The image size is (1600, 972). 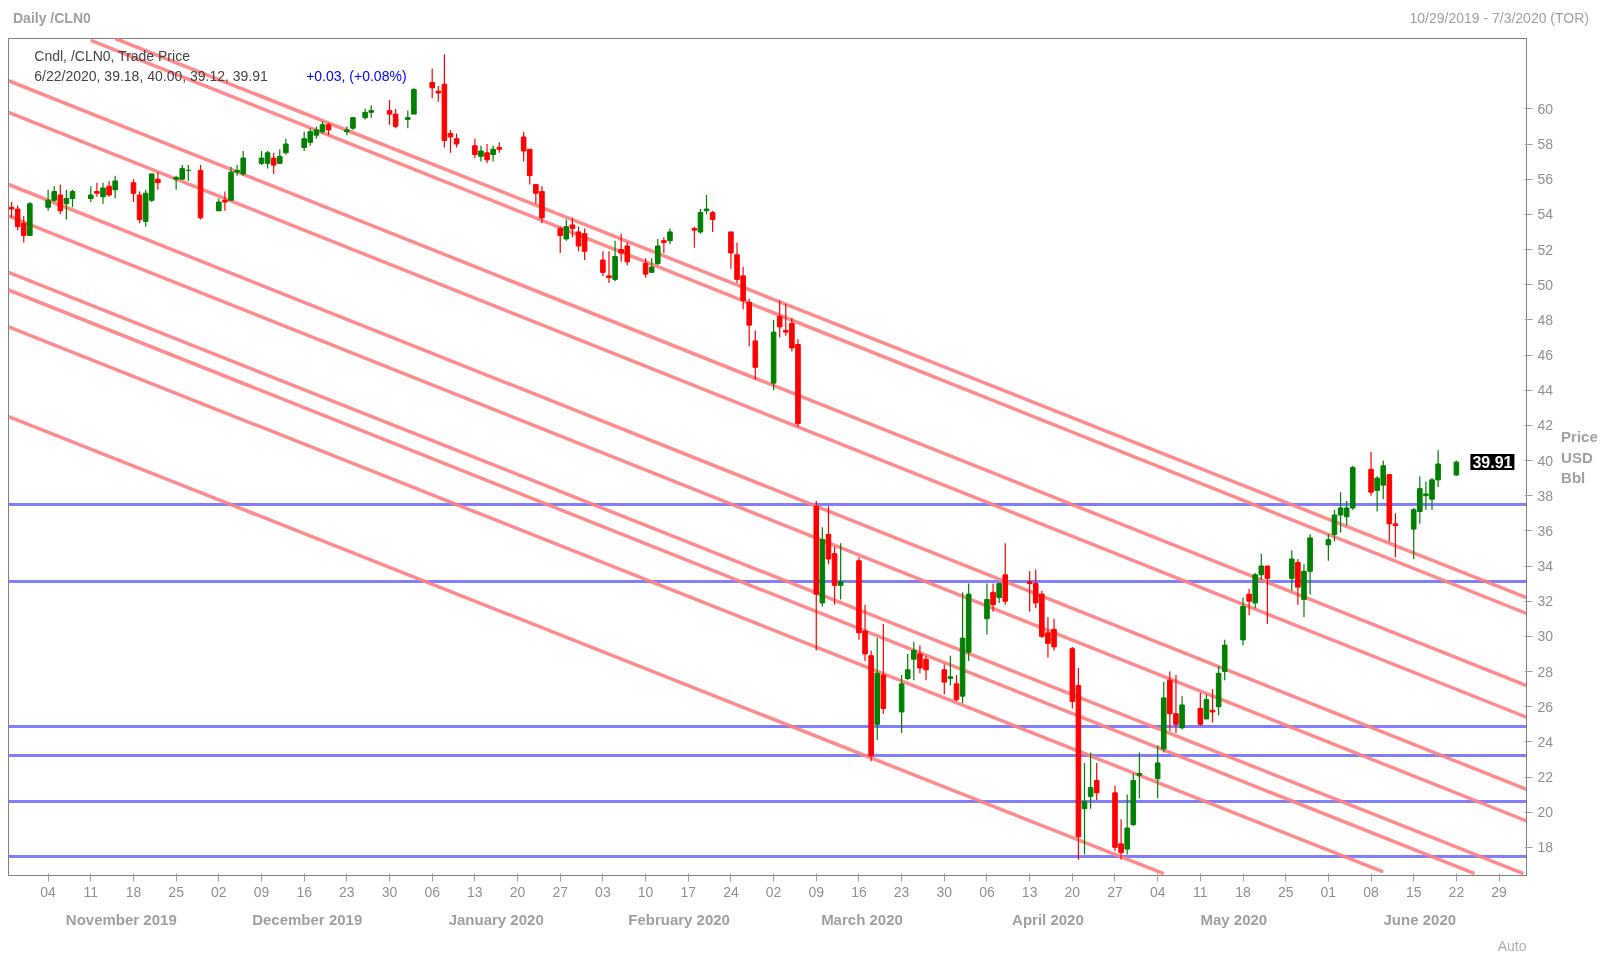 What do you see at coordinates (1545, 777) in the screenshot?
I see `y-tick-label: 22` at bounding box center [1545, 777].